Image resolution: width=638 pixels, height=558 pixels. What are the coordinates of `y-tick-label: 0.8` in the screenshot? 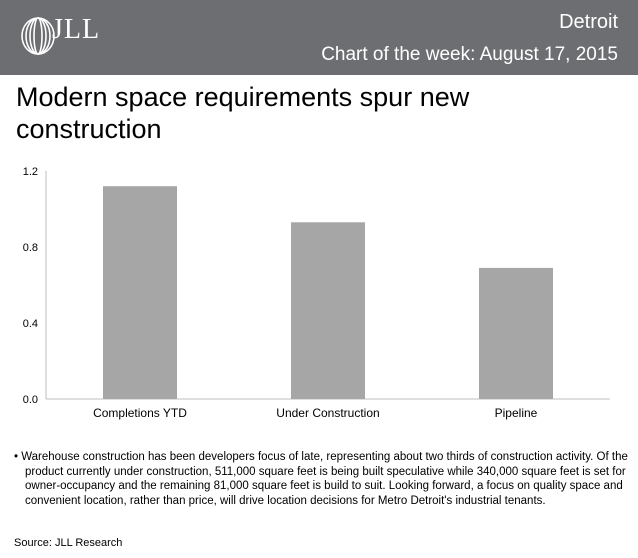 It's located at (30, 248).